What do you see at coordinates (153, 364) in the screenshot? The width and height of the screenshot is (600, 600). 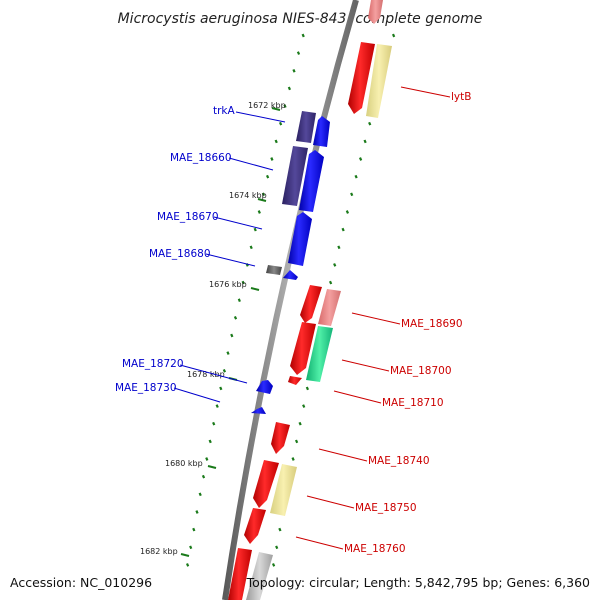 I see `gene-label-MAE_18720: MAE_18720` at bounding box center [153, 364].